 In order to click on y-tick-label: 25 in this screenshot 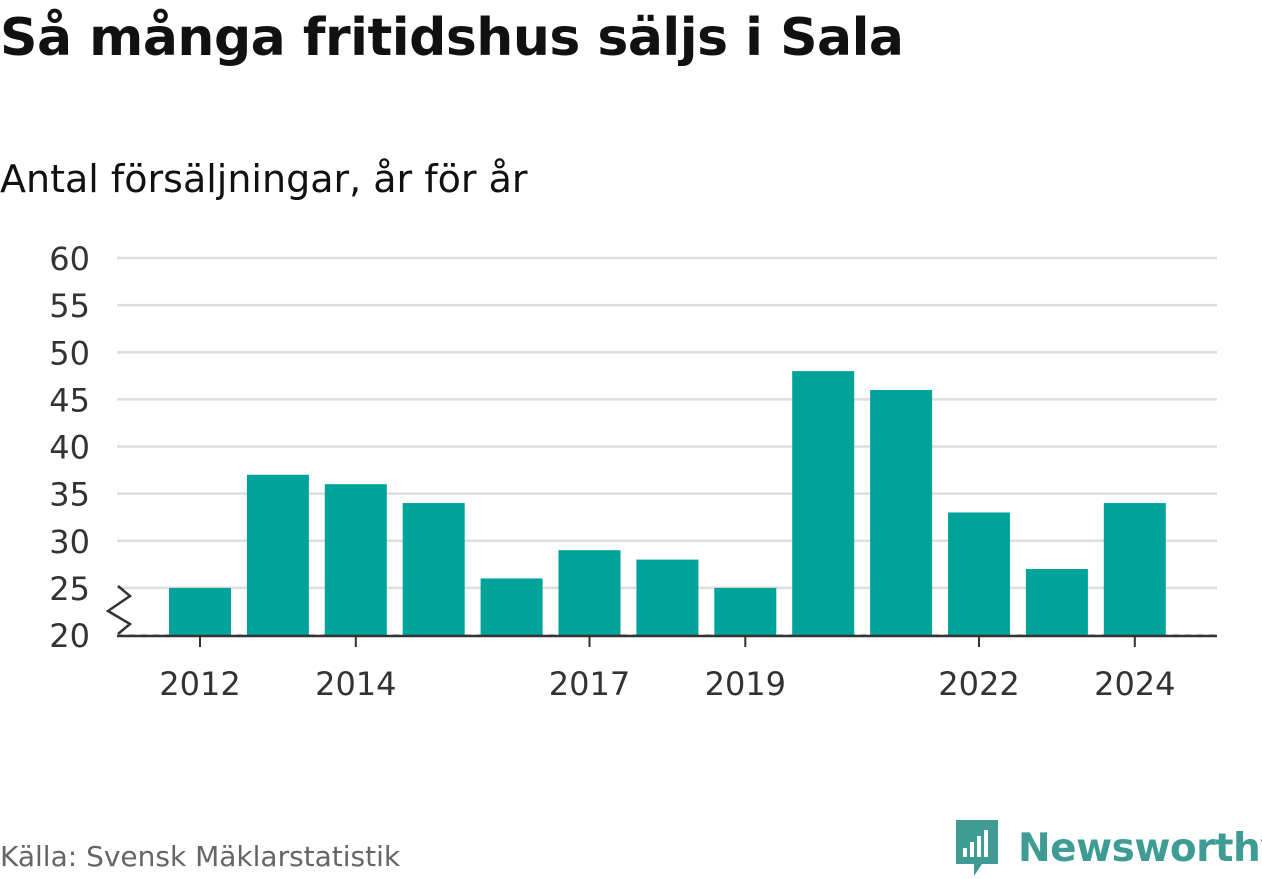, I will do `click(69, 589)`.